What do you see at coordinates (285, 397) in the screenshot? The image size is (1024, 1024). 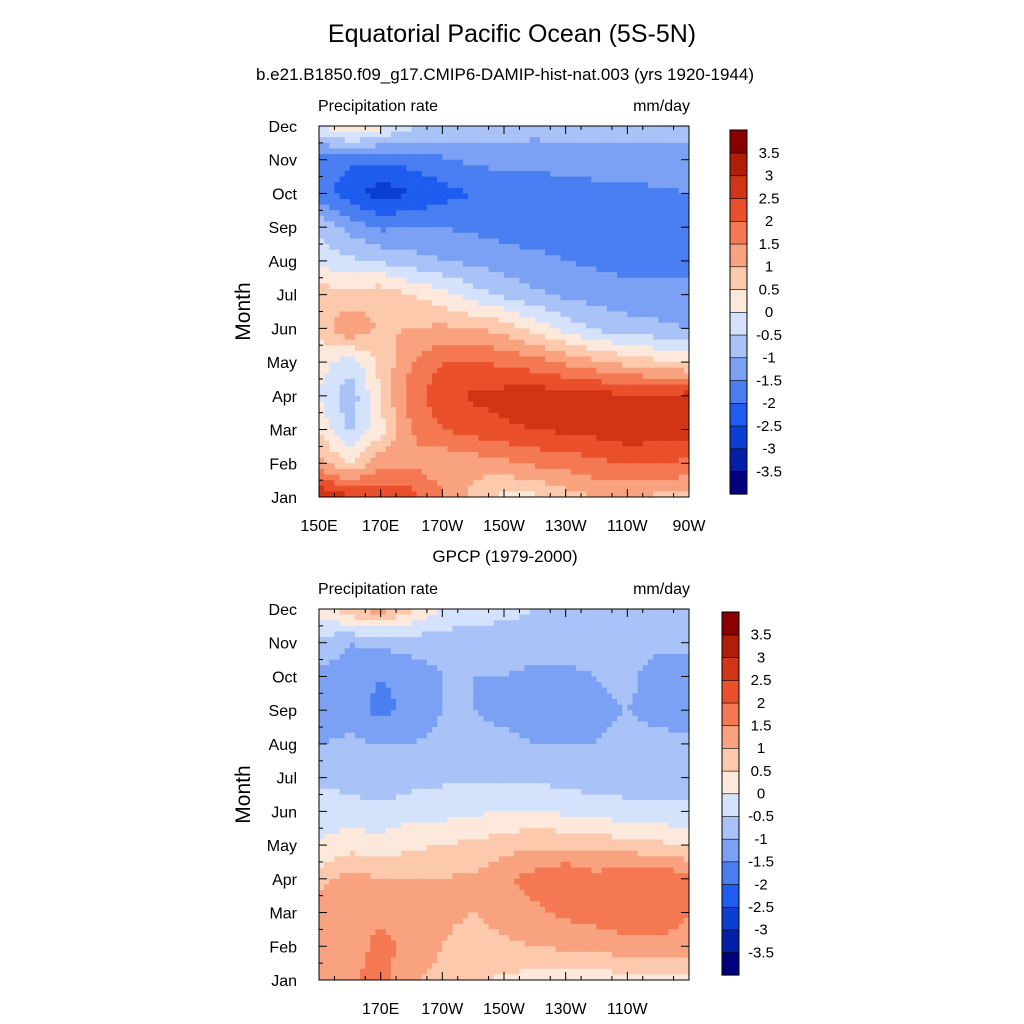 I see `y-tick-label: Apr` at bounding box center [285, 397].